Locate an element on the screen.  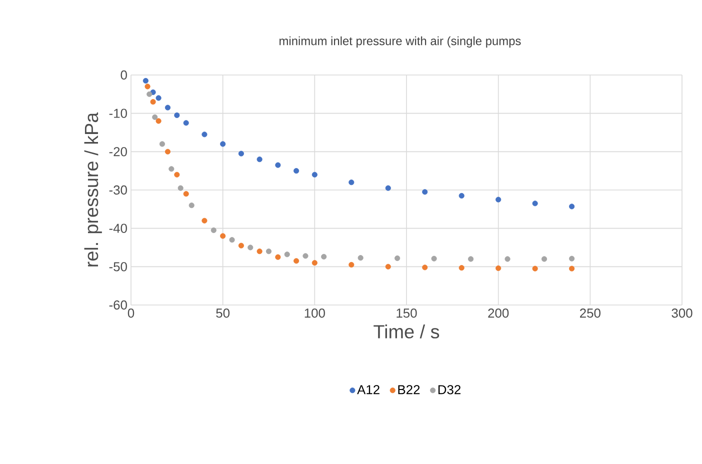
x-tick-label: 200 is located at coordinates (498, 313).